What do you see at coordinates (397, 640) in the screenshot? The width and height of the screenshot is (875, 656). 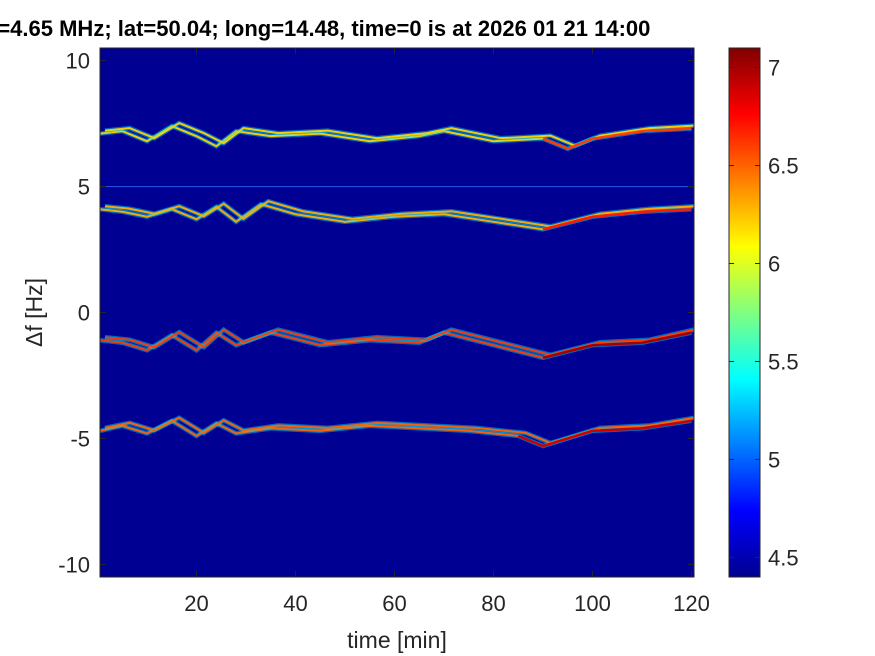 I see `x-axis-label: time [min]` at bounding box center [397, 640].